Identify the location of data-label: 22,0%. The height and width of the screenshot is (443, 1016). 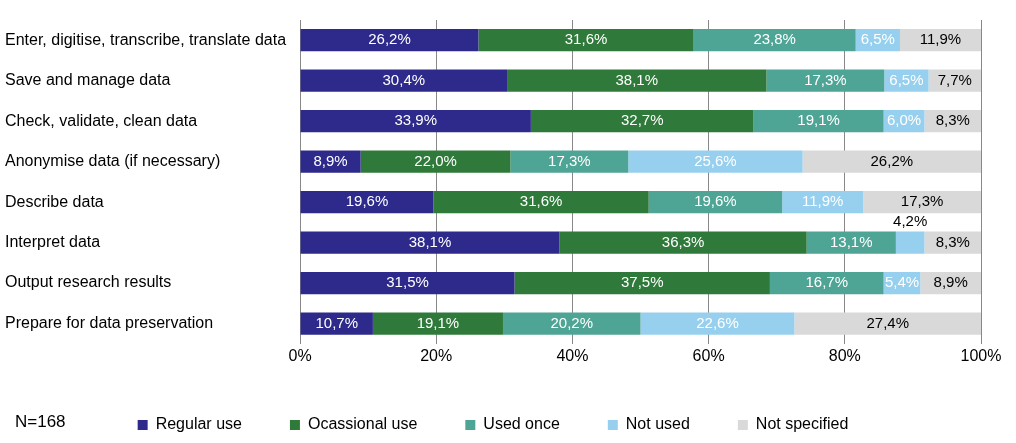
(435, 160).